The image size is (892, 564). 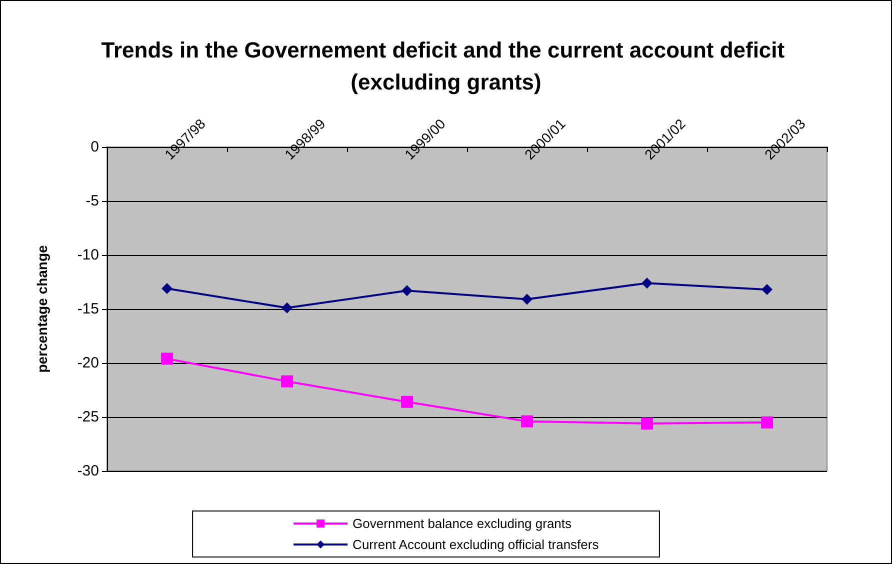 What do you see at coordinates (476, 544) in the screenshot?
I see `legend-label: Current Account excluding official transfers` at bounding box center [476, 544].